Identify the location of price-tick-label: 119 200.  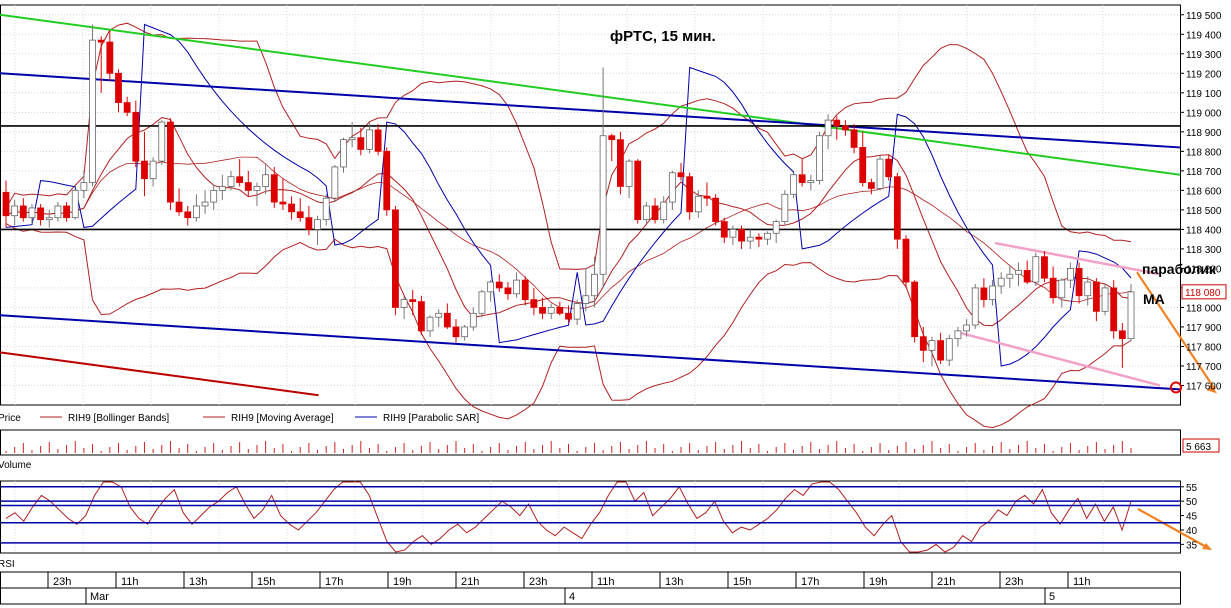
(1204, 74).